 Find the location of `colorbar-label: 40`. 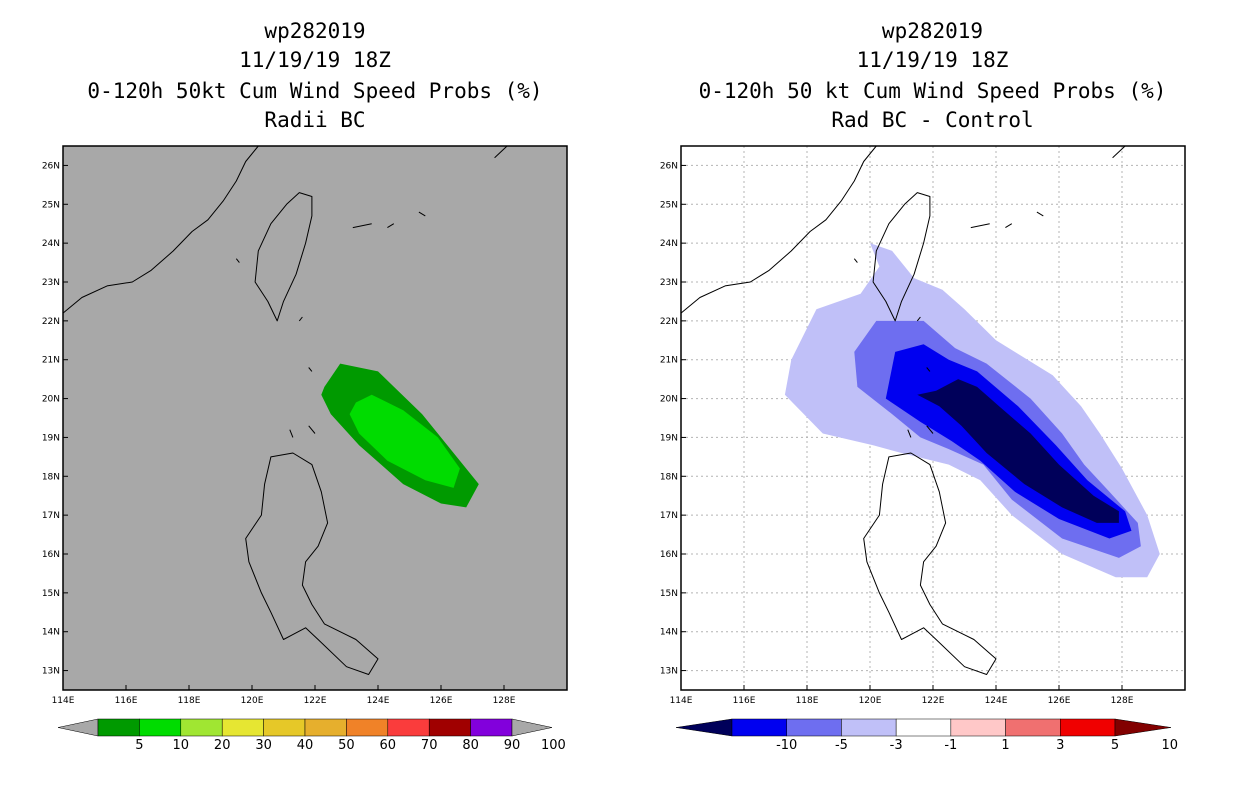

colorbar-label: 40 is located at coordinates (305, 745).